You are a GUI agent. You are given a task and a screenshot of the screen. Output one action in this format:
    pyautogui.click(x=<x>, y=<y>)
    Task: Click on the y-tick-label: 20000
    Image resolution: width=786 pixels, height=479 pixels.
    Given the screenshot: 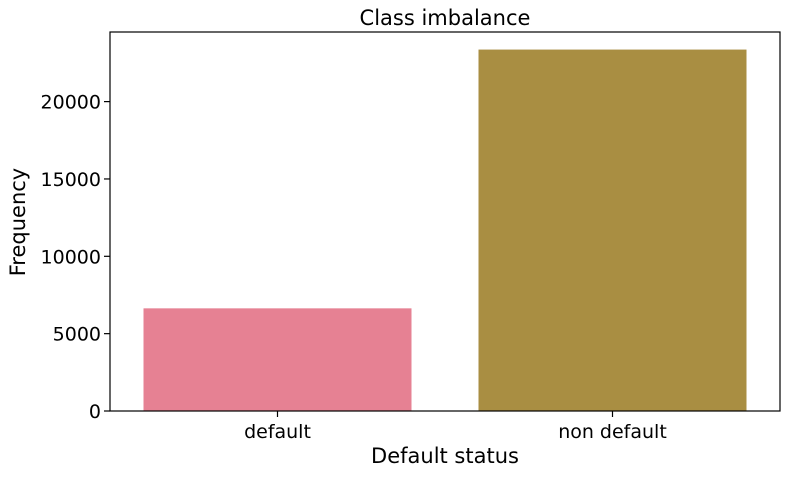 What is the action you would take?
    pyautogui.click(x=71, y=103)
    